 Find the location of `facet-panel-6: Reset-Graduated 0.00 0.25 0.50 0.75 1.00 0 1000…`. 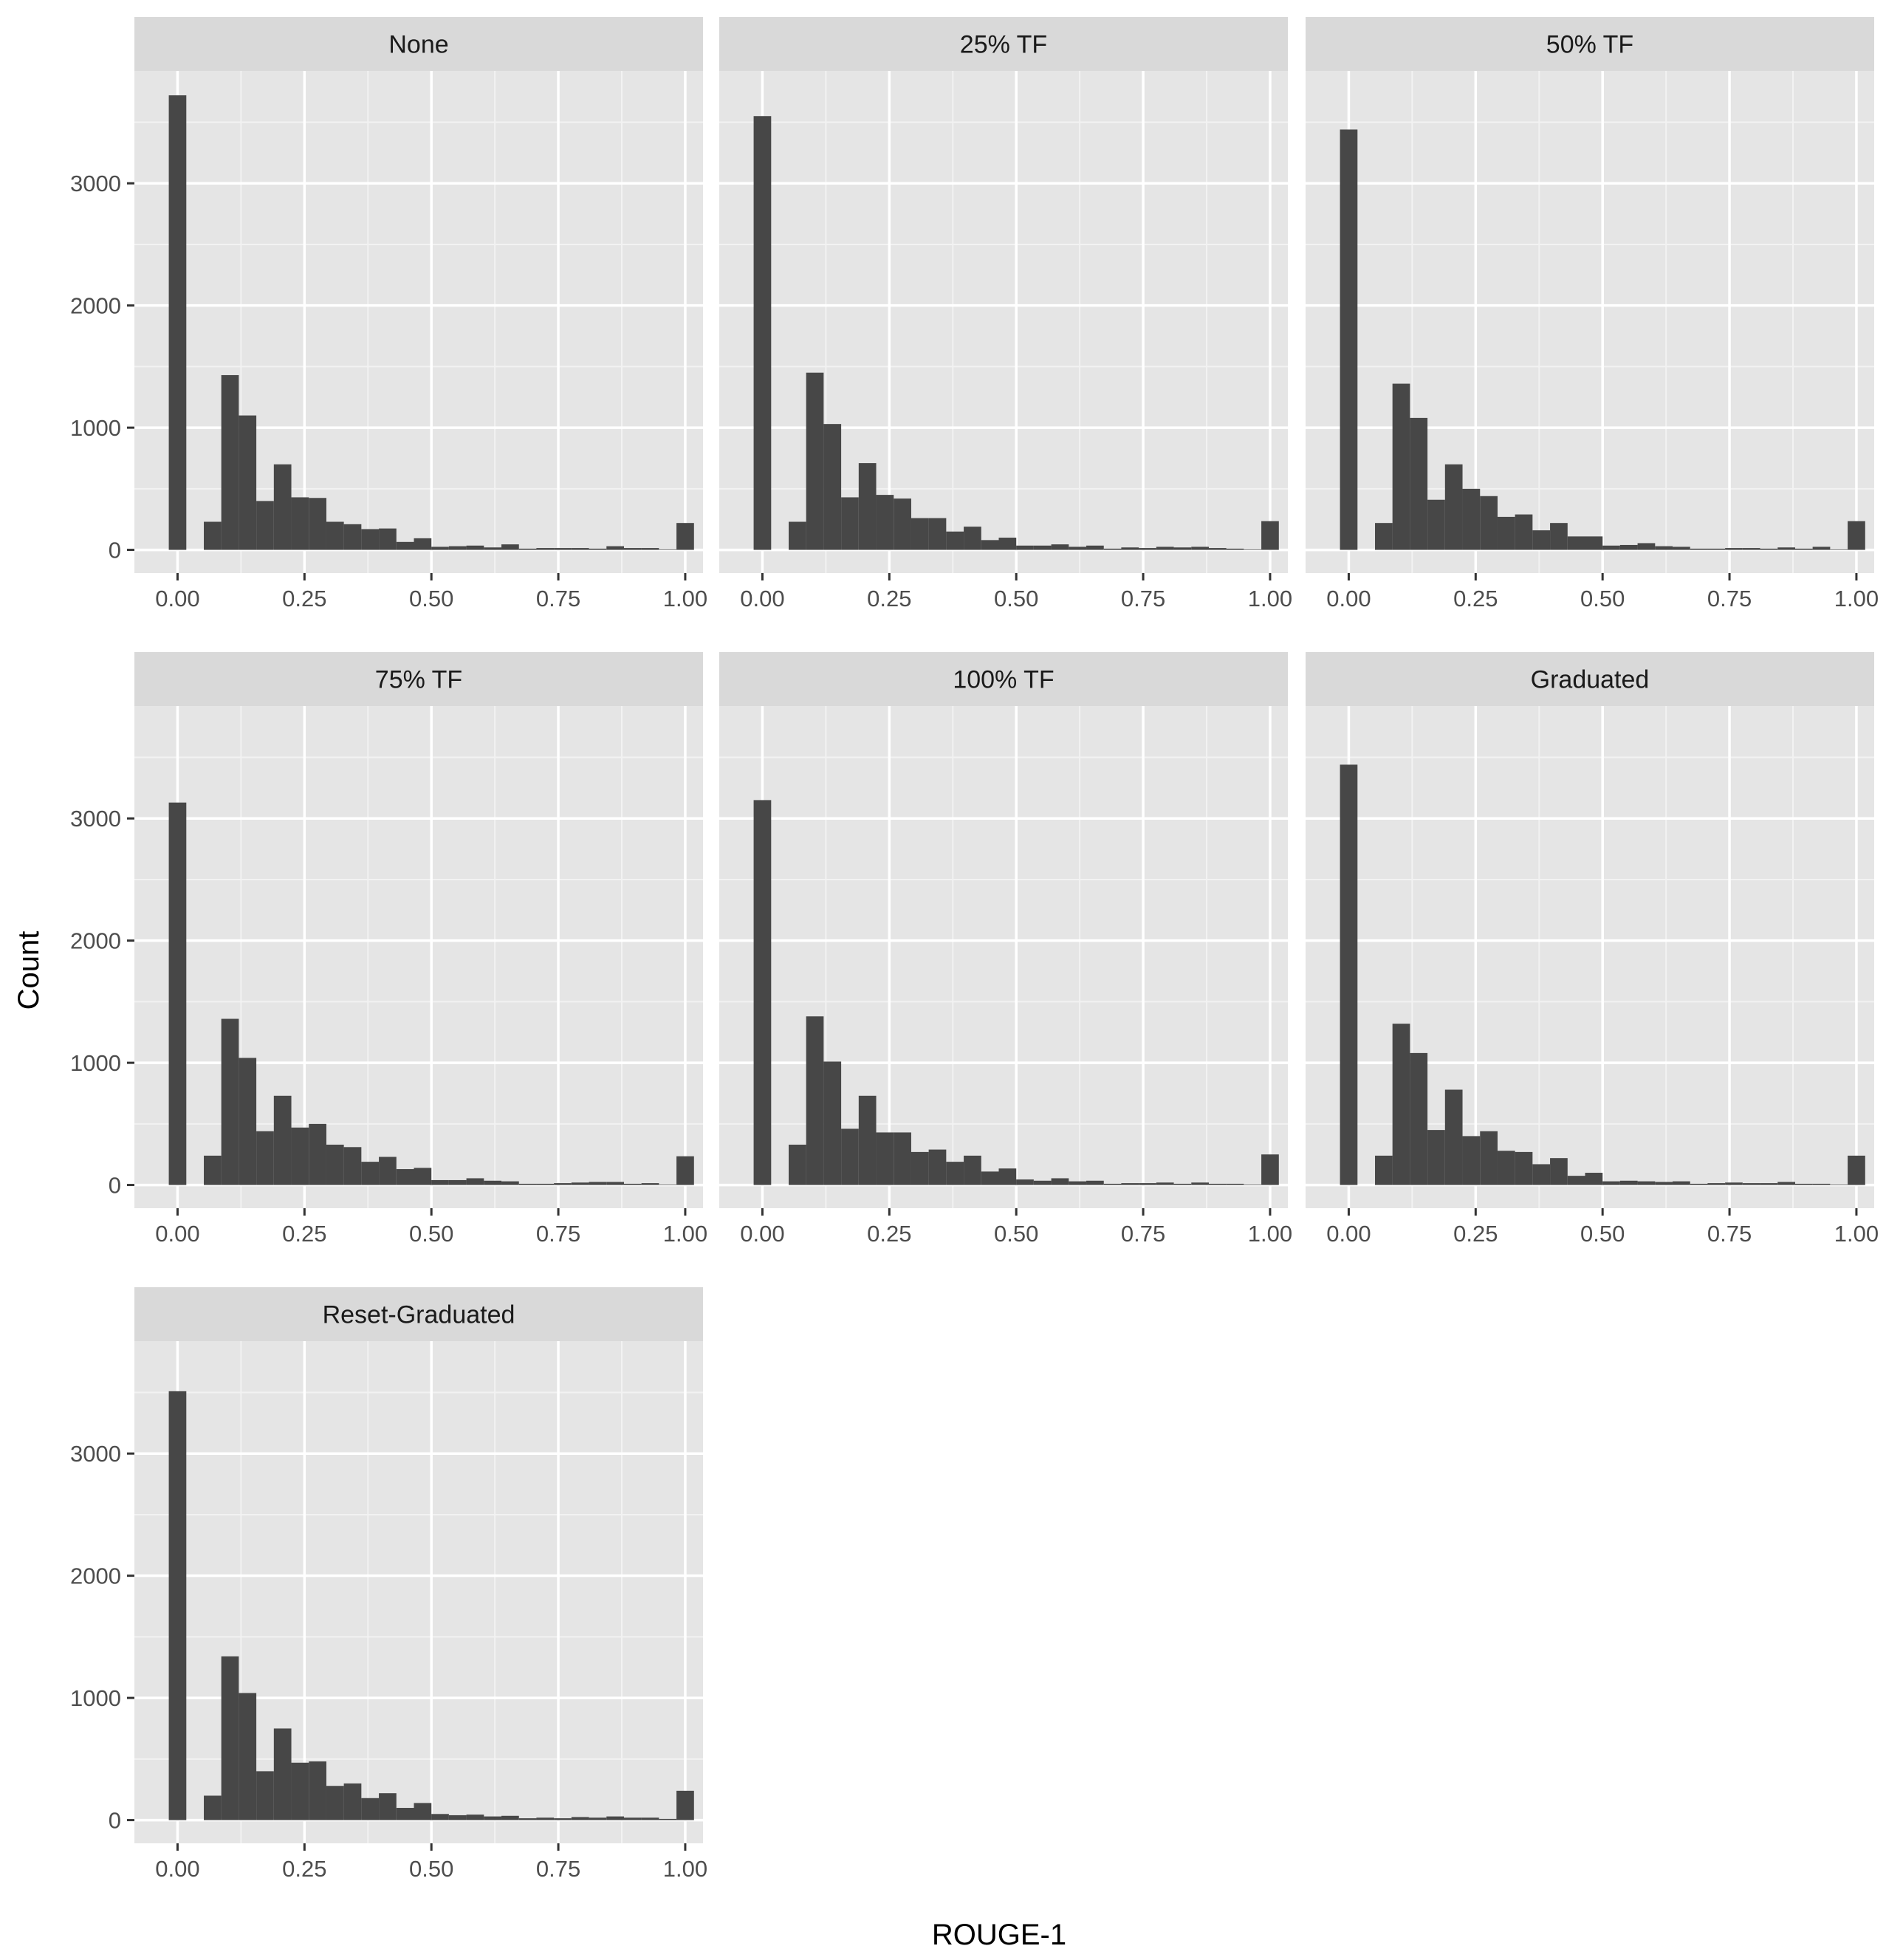

facet-panel-6: Reset-Graduated 0.00 0.25 0.50 0.75 1.00 0 1000… is located at coordinates (388, 1584).